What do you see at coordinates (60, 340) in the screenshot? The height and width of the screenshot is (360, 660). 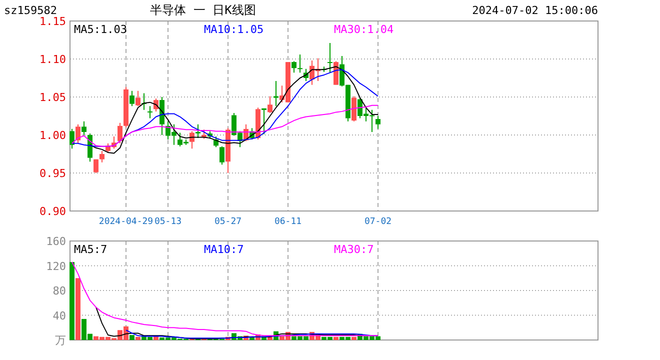 I see `y-tick-label: 万` at bounding box center [60, 340].